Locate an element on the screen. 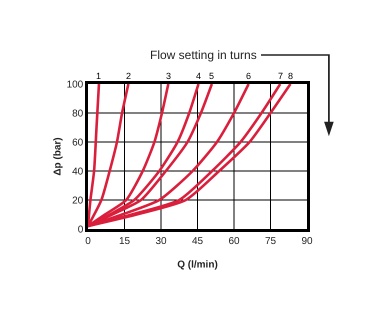 The height and width of the screenshot is (322, 392). y-axis-title: Δp (bar) is located at coordinates (58, 156).